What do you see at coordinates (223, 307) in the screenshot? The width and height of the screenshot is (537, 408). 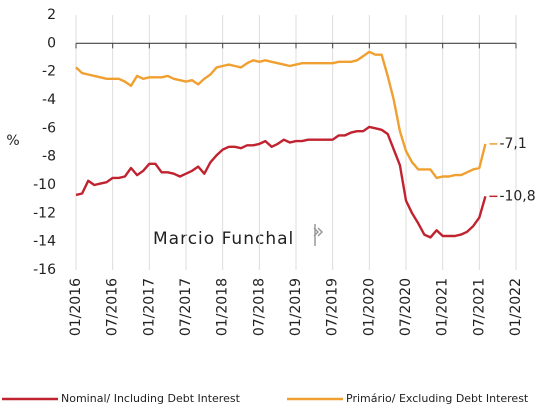 I see `x-tick-label: 01/2018` at bounding box center [223, 307].